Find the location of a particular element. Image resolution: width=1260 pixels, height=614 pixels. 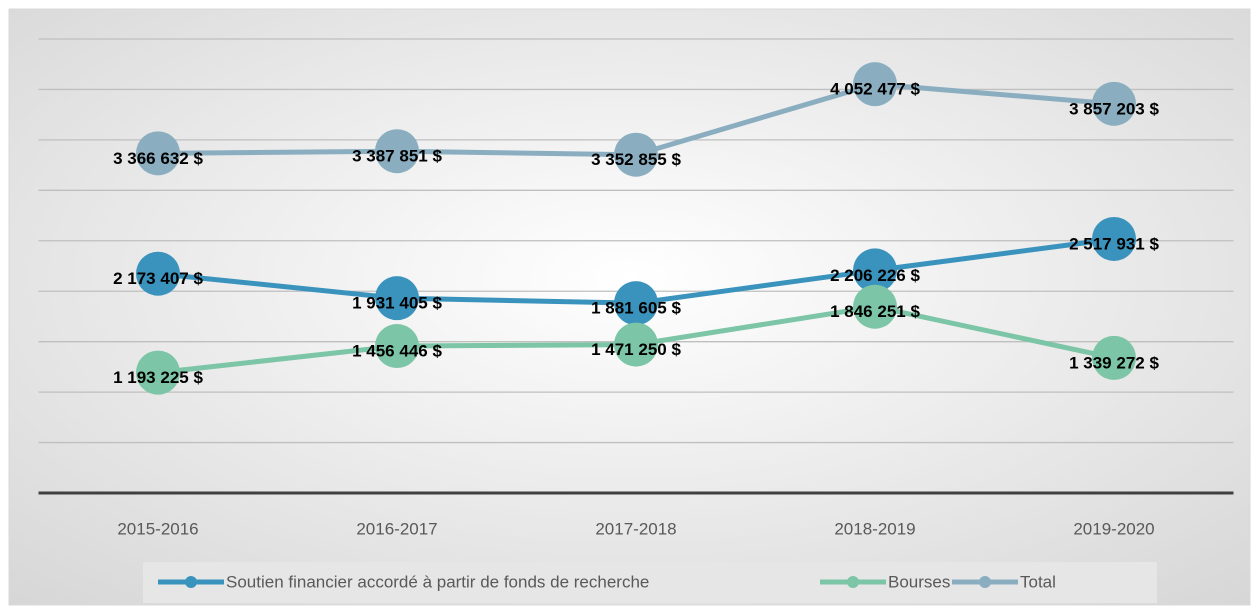

data-label: 4 052 477 $ is located at coordinates (875, 89).